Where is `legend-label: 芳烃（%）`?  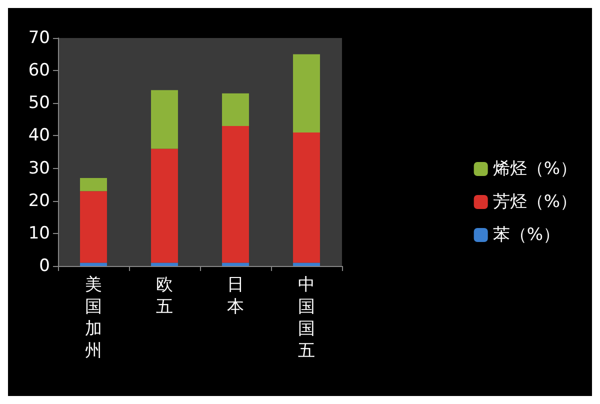 legend-label: 芳烃（%） is located at coordinates (535, 202).